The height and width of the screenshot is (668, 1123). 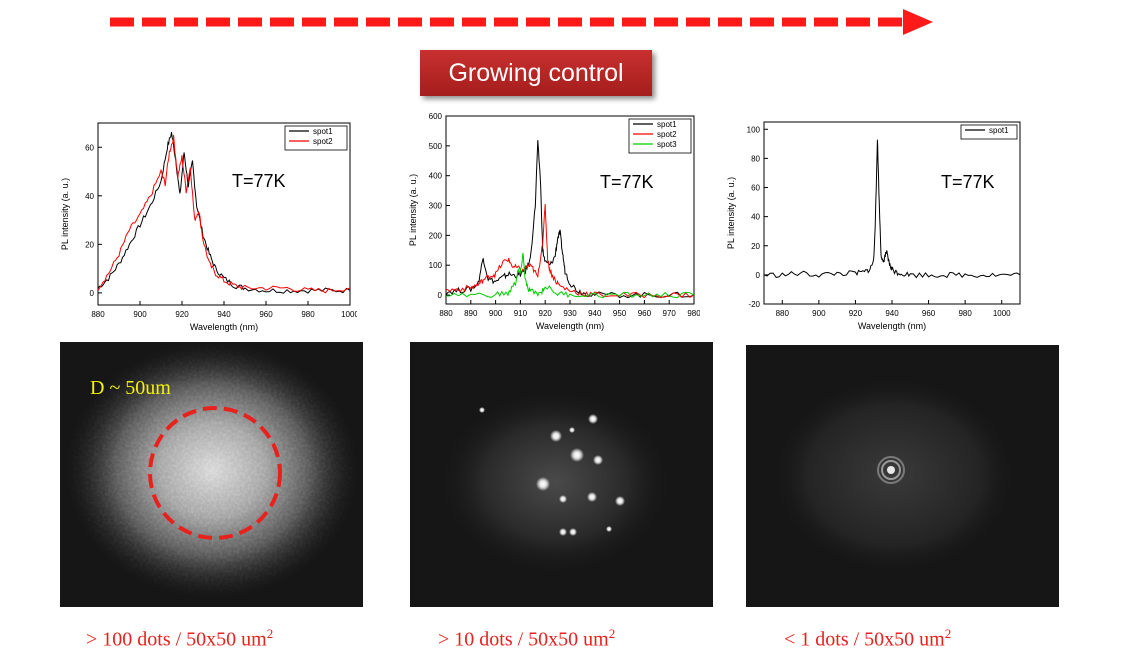 I want to click on y-tick-label: 500, so click(x=436, y=146).